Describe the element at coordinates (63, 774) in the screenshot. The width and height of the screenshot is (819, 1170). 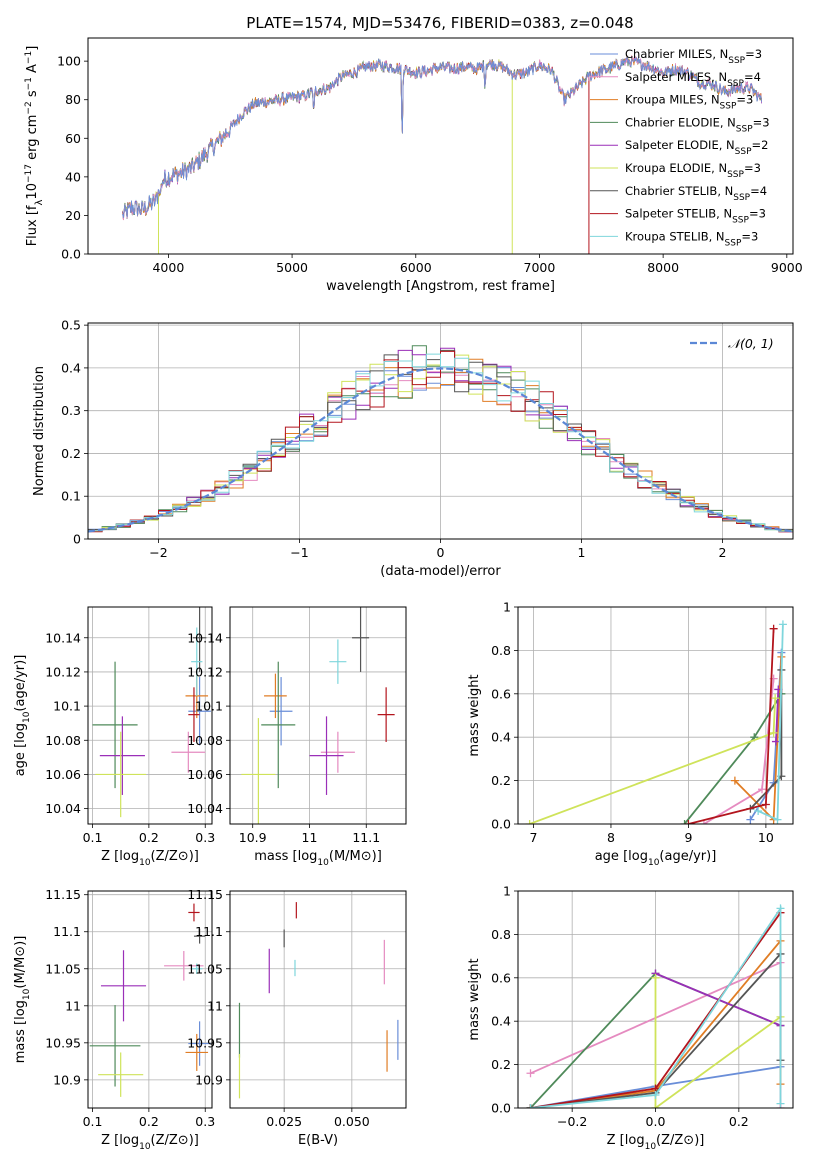
I see `y-tick-label: 10.06` at that location.